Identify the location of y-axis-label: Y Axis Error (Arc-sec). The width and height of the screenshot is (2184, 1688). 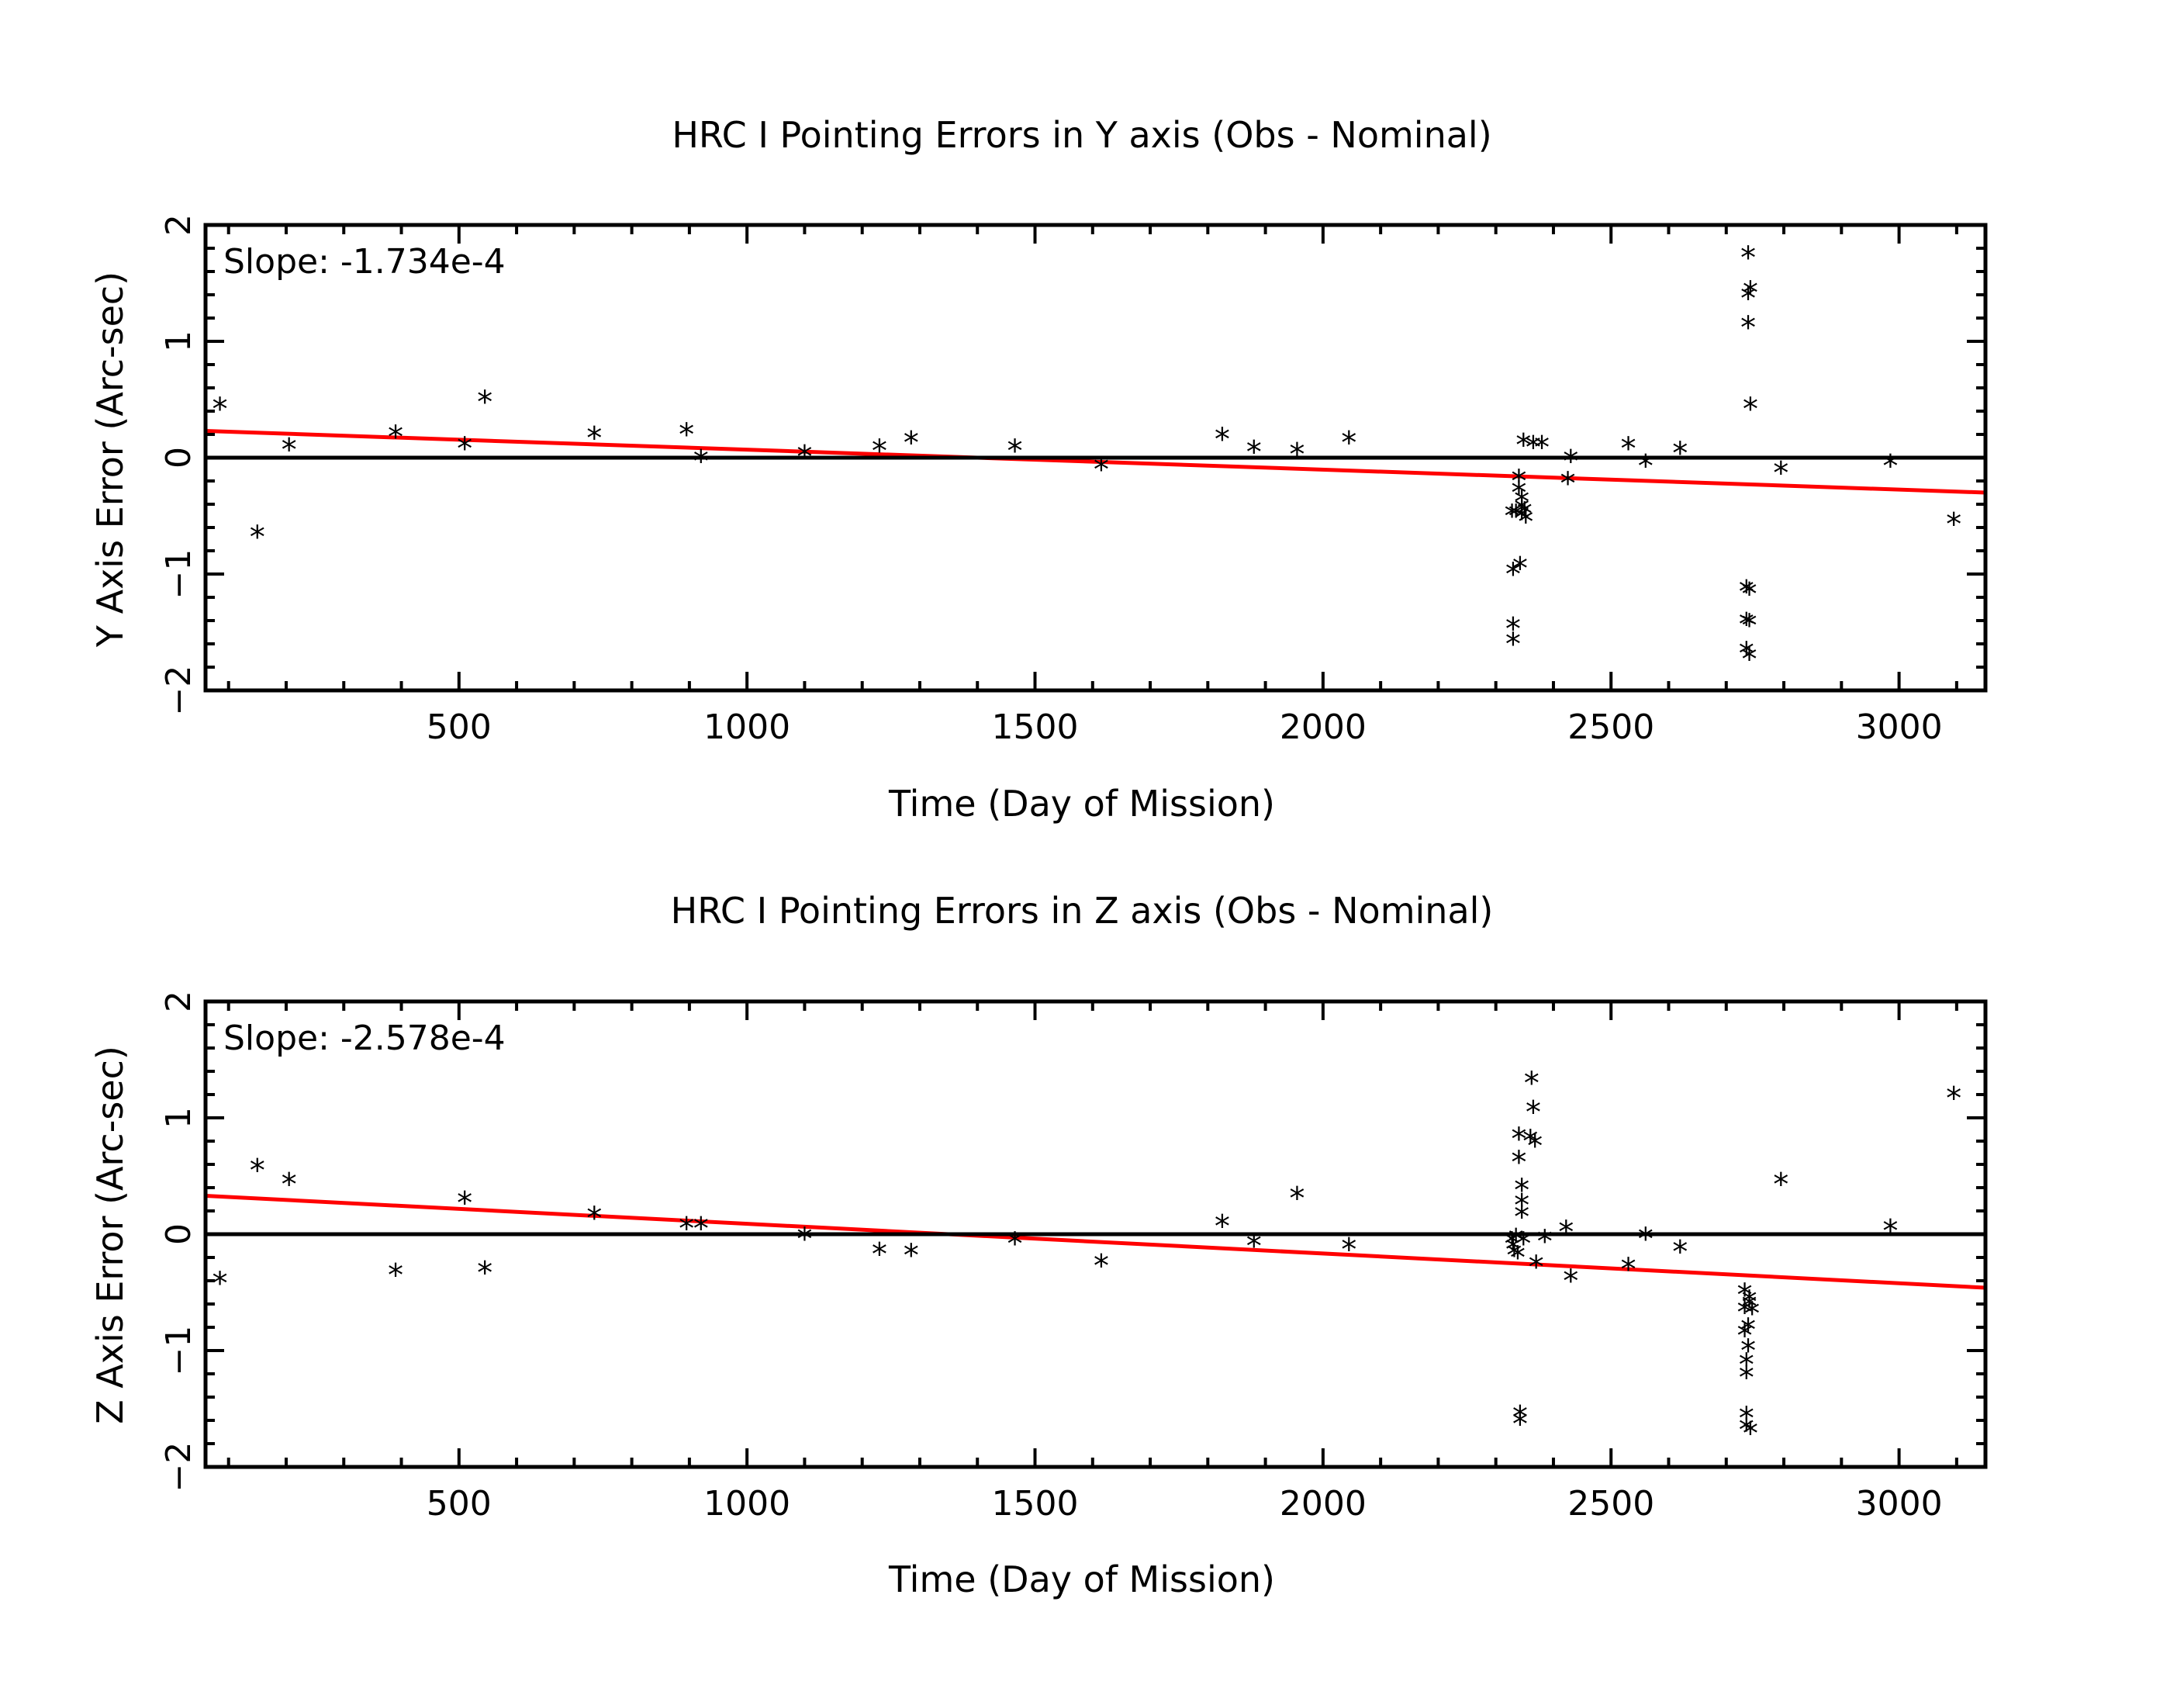
(110, 460).